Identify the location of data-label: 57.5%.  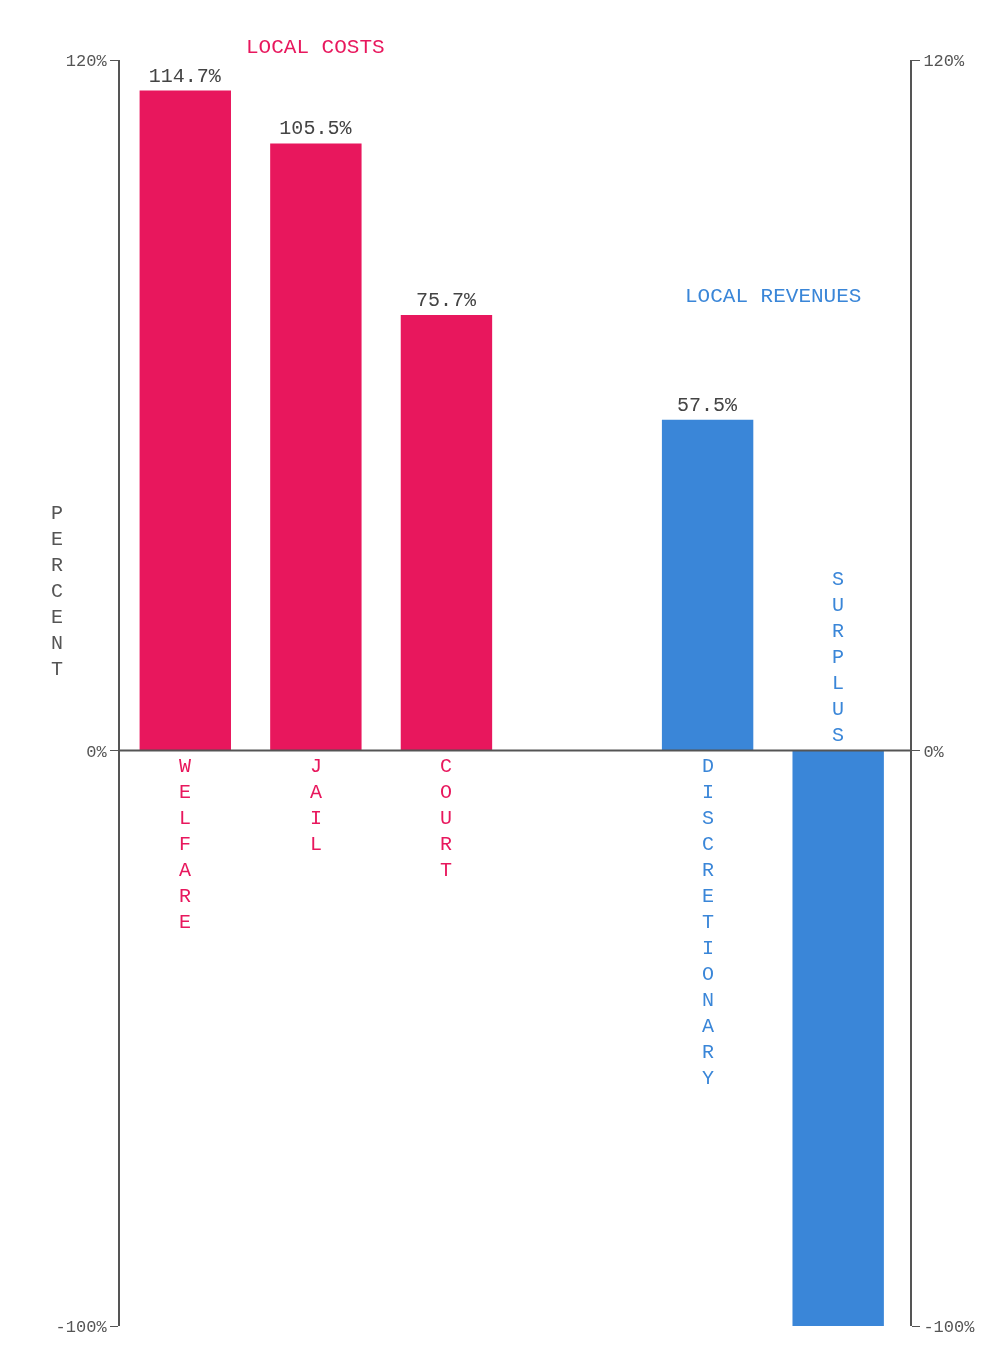
(708, 405).